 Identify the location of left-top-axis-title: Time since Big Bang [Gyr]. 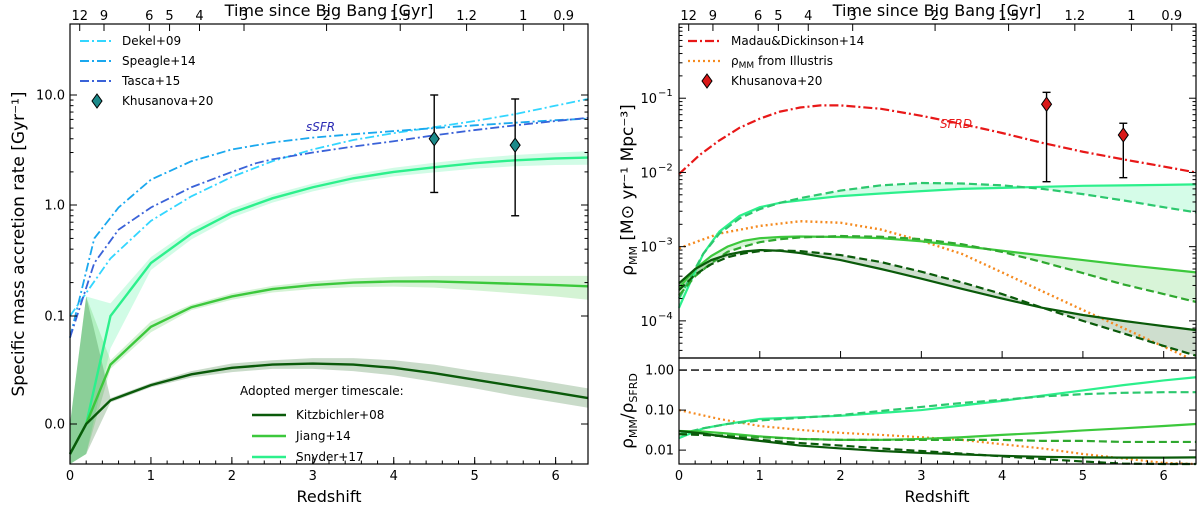
(329, 10).